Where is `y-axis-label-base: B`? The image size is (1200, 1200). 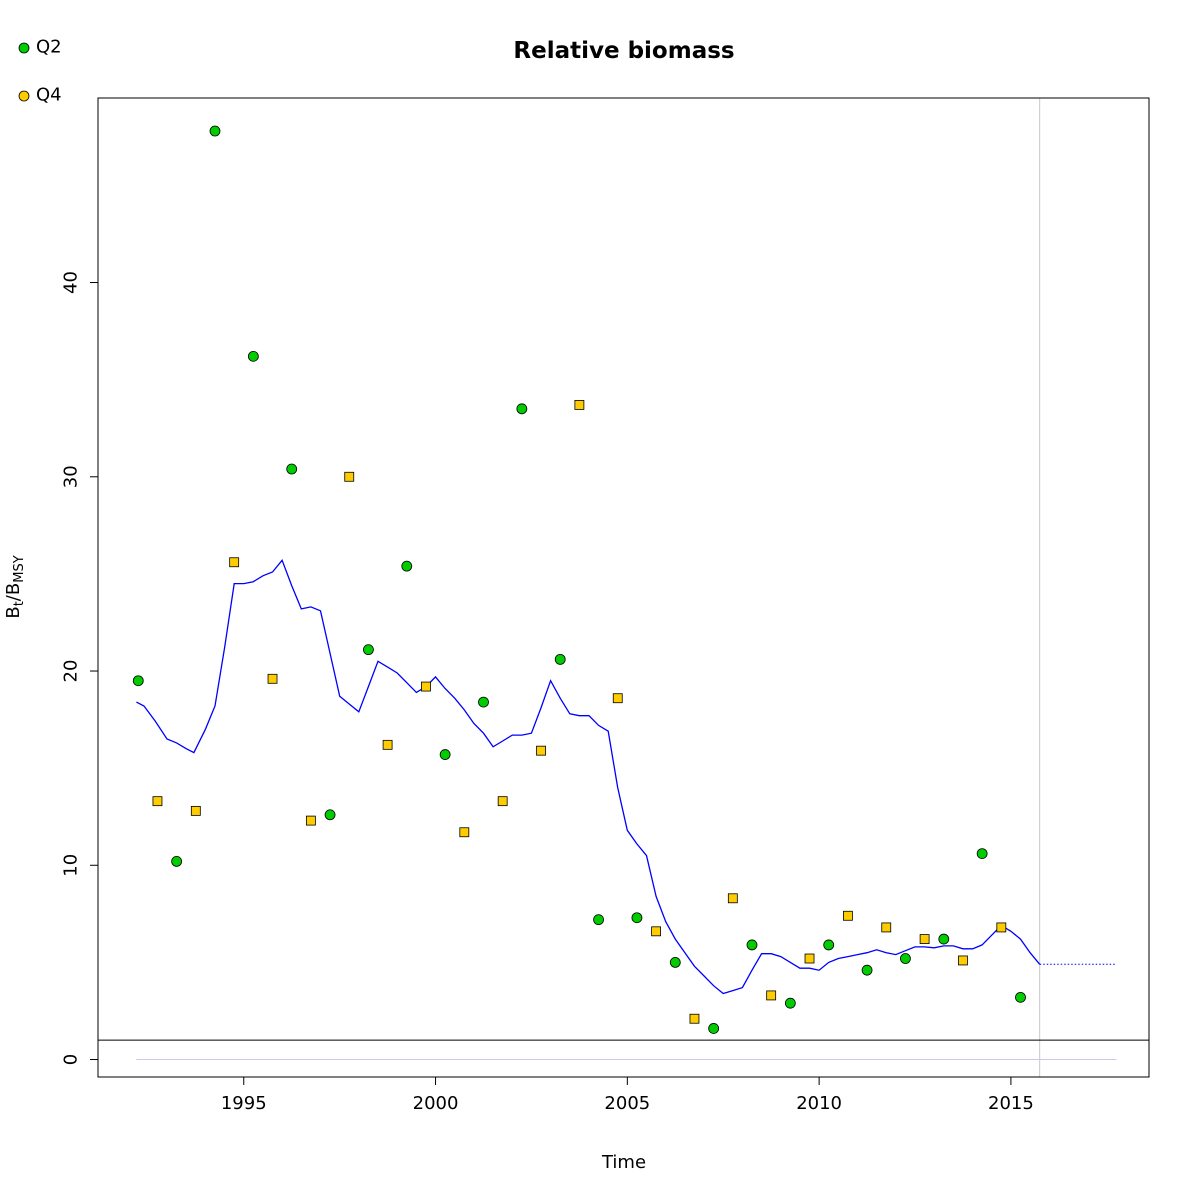
y-axis-label-base: B is located at coordinates (13, 612).